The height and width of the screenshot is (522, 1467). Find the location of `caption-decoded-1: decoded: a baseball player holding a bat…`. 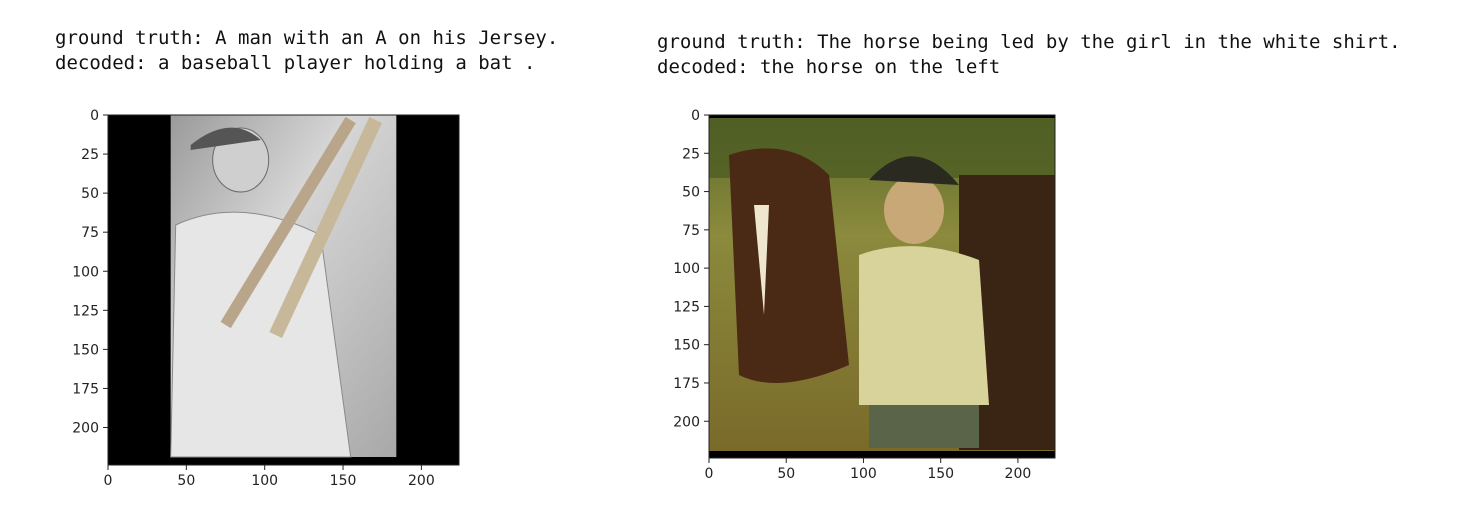

caption-decoded-1: decoded: a baseball player holding a bat… is located at coordinates (295, 63).